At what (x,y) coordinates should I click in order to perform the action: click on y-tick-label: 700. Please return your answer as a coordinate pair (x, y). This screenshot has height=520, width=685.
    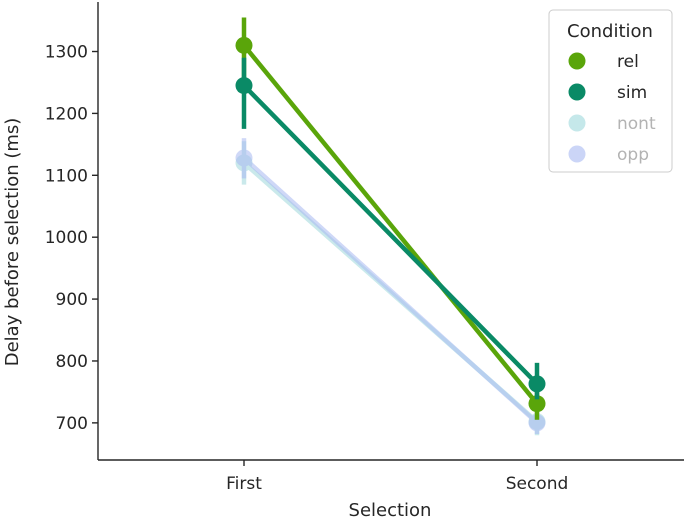
    Looking at the image, I should click on (72, 424).